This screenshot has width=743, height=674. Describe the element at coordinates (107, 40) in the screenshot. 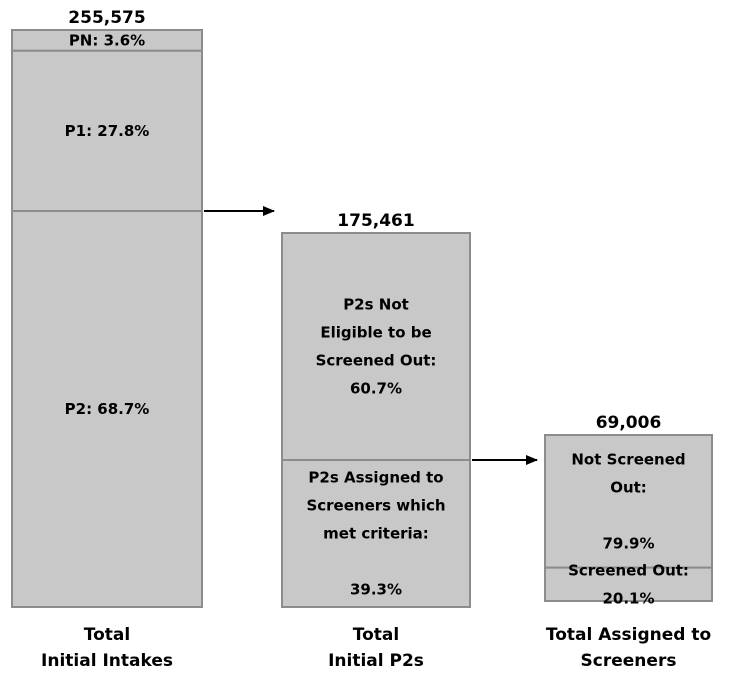

I see `segment-label: PN: 3.6%` at that location.